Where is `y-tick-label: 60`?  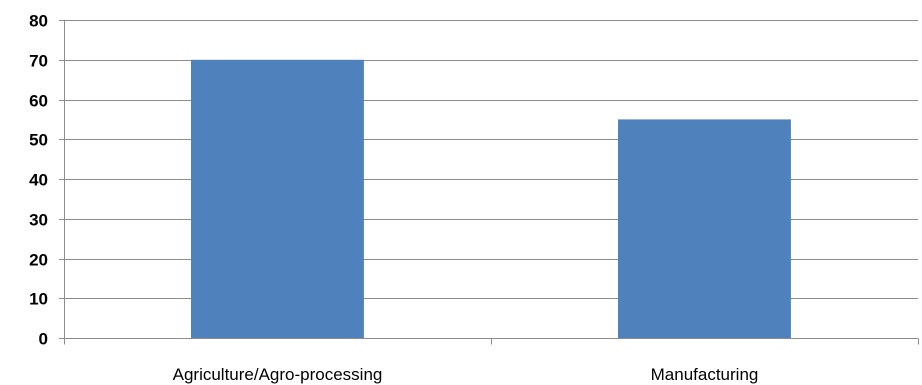
y-tick-label: 60 is located at coordinates (38, 101).